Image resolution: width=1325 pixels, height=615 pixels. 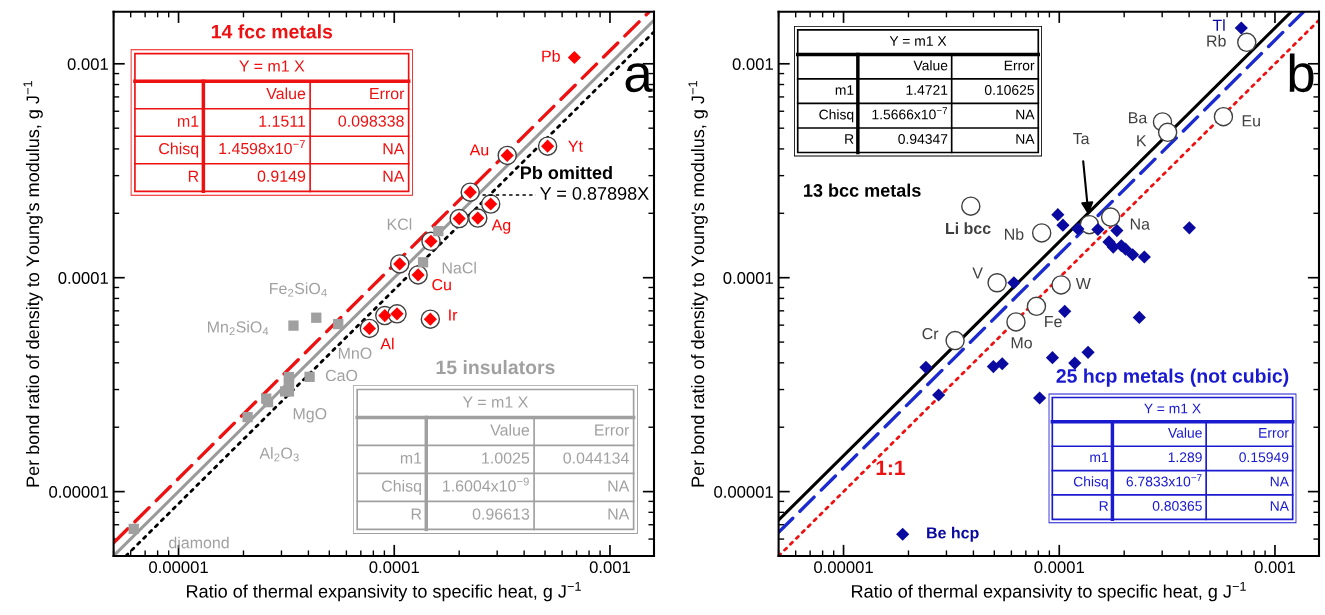 What do you see at coordinates (596, 458) in the screenshot?
I see `annotation: 0.044134` at bounding box center [596, 458].